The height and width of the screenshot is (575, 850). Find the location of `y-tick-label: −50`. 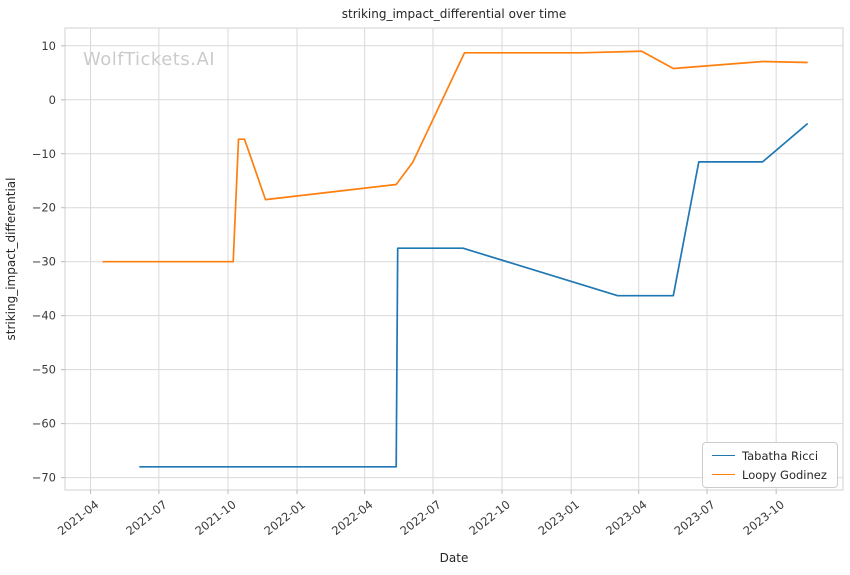

y-tick-label: −50 is located at coordinates (44, 370).